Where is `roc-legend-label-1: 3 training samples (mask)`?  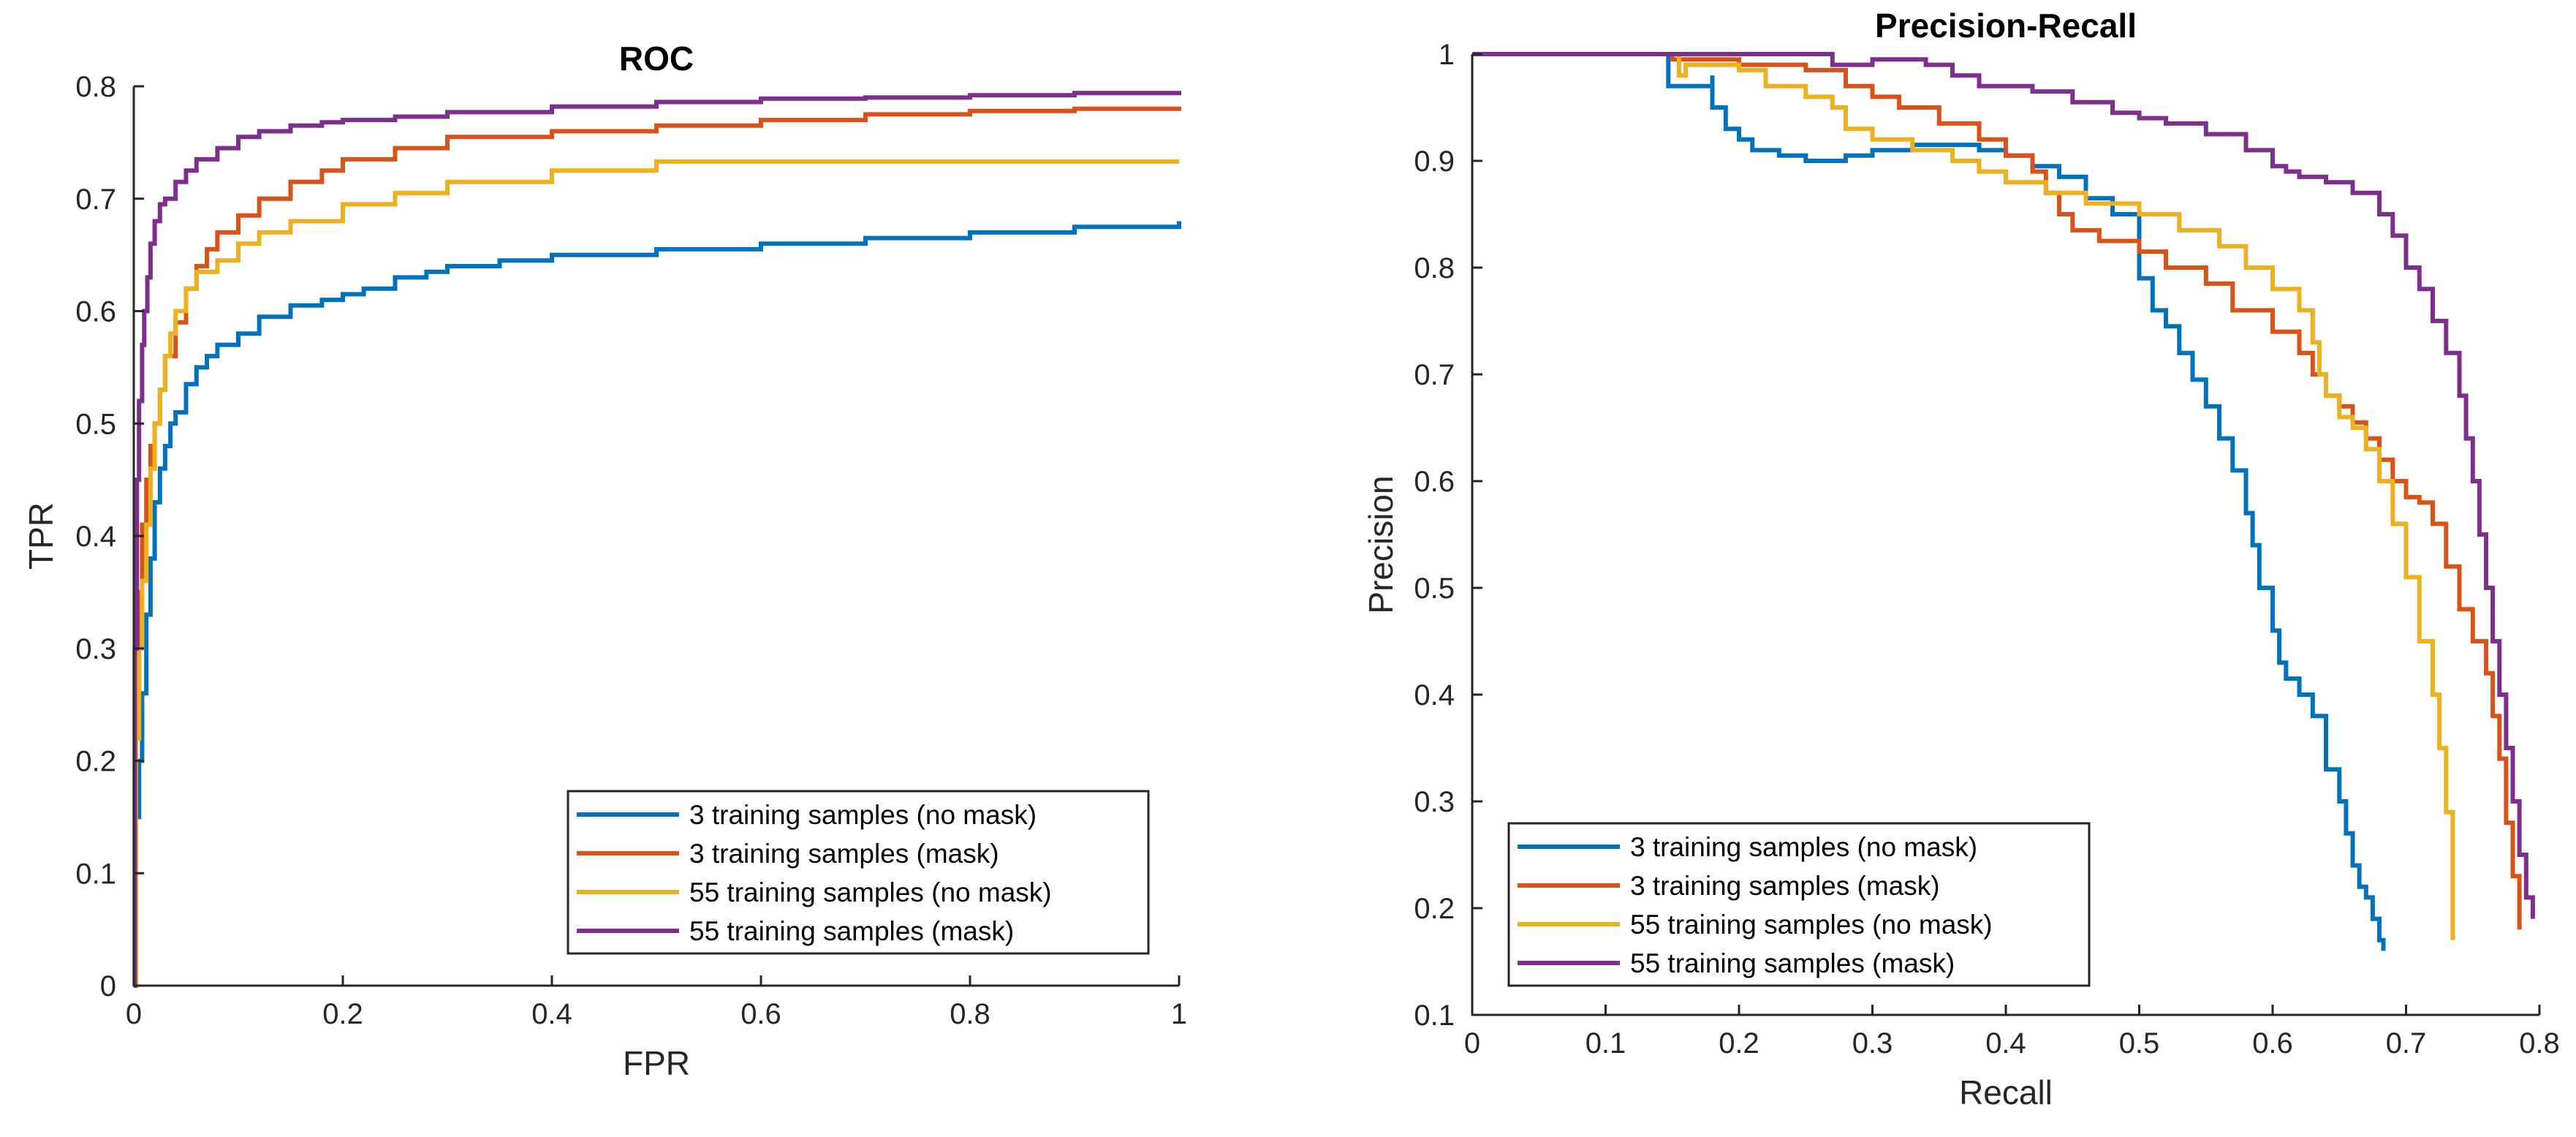 roc-legend-label-1: 3 training samples (mask) is located at coordinates (844, 854).